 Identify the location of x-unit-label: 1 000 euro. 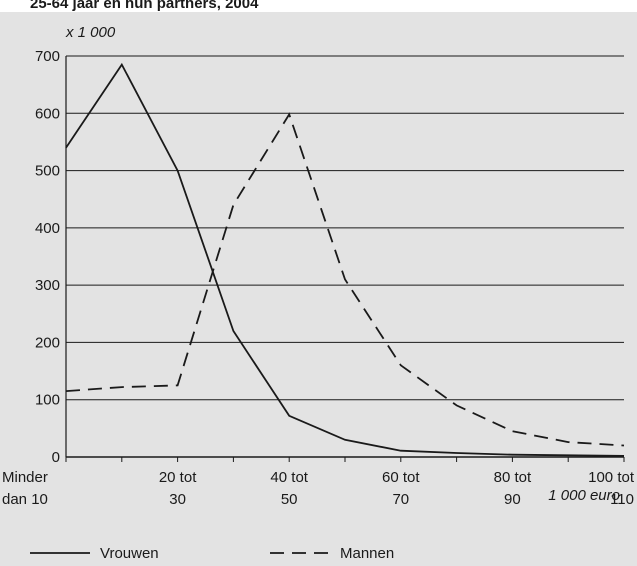
(584, 495).